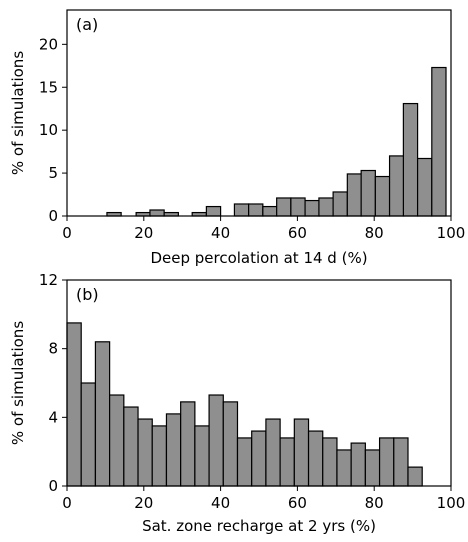 Image resolution: width=468 pixels, height=542 pixels. What do you see at coordinates (451, 233) in the screenshot?
I see `panel-a-x-tick-label: 100` at bounding box center [451, 233].